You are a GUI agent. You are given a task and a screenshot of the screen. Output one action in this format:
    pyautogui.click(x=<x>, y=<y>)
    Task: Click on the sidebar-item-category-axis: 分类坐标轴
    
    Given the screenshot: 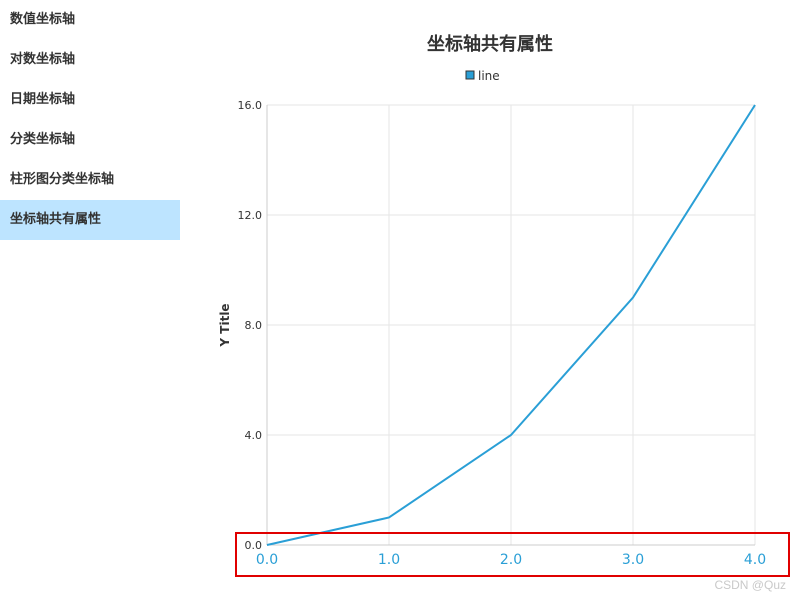 What is the action you would take?
    pyautogui.click(x=43, y=139)
    